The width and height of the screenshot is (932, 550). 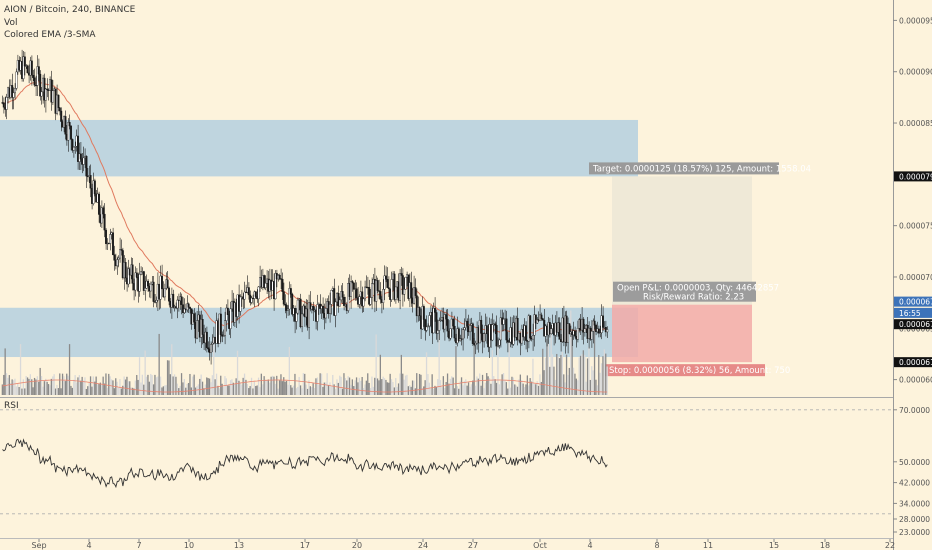 I want to click on time-axis: Sep 4 7 10 13 17 20 24 27 Oct 4 8 11 15 18 22, so click(x=463, y=544).